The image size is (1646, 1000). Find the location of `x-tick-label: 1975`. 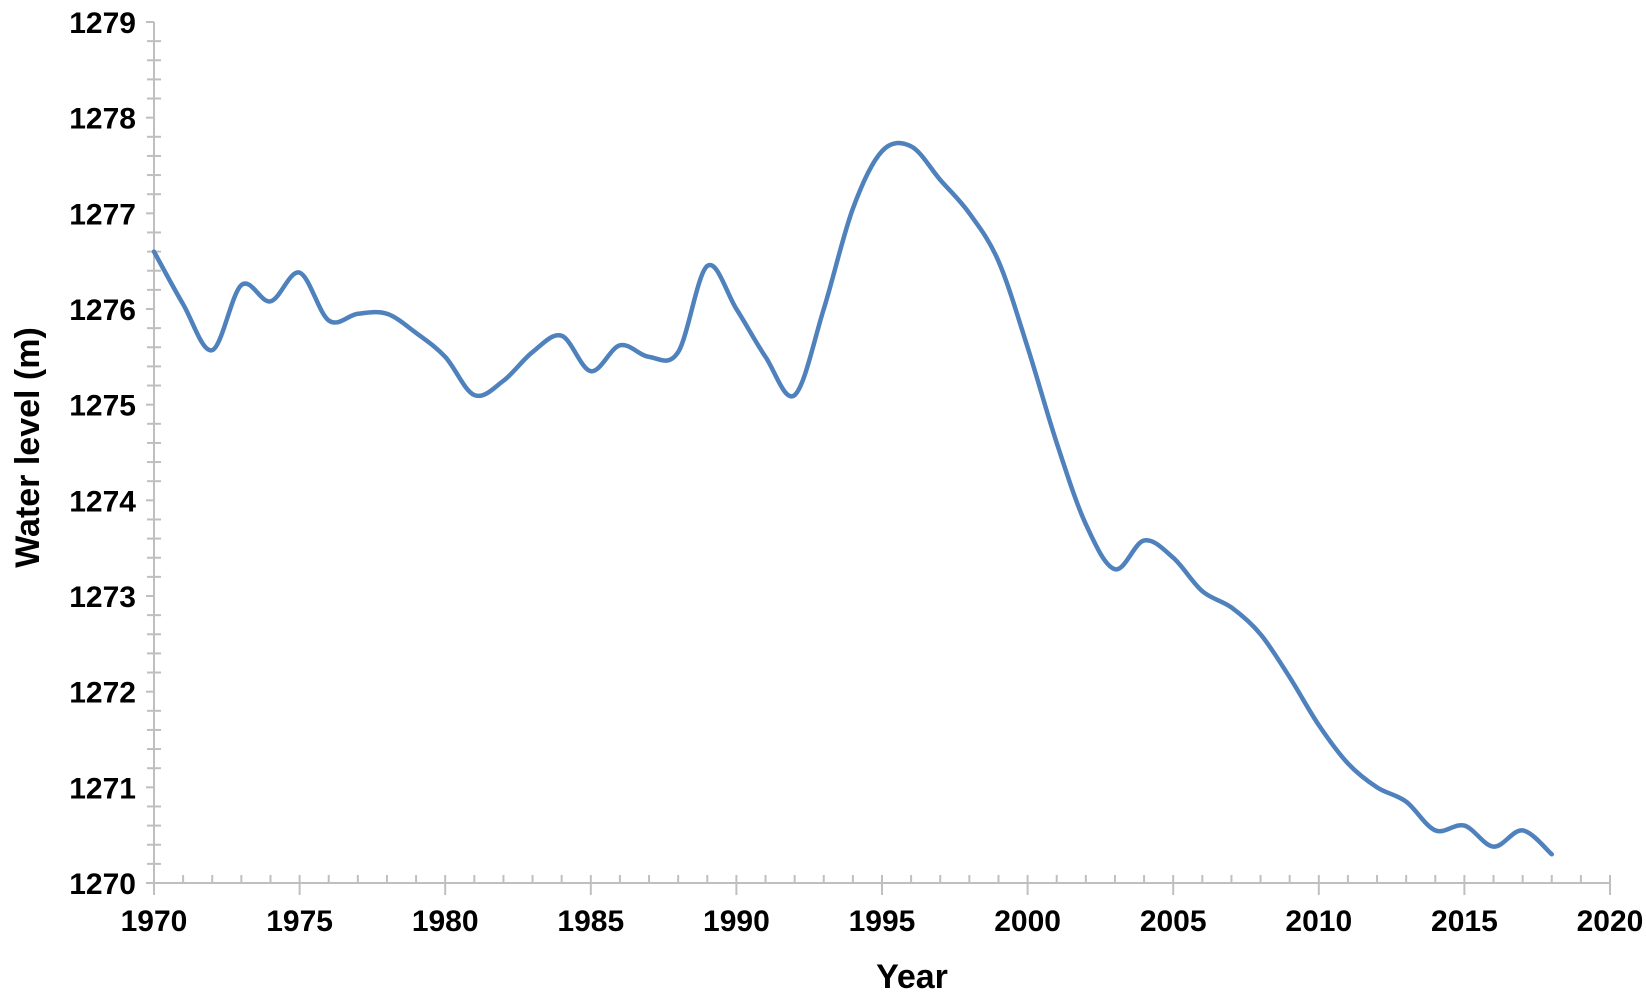

x-tick-label: 1975 is located at coordinates (299, 921).